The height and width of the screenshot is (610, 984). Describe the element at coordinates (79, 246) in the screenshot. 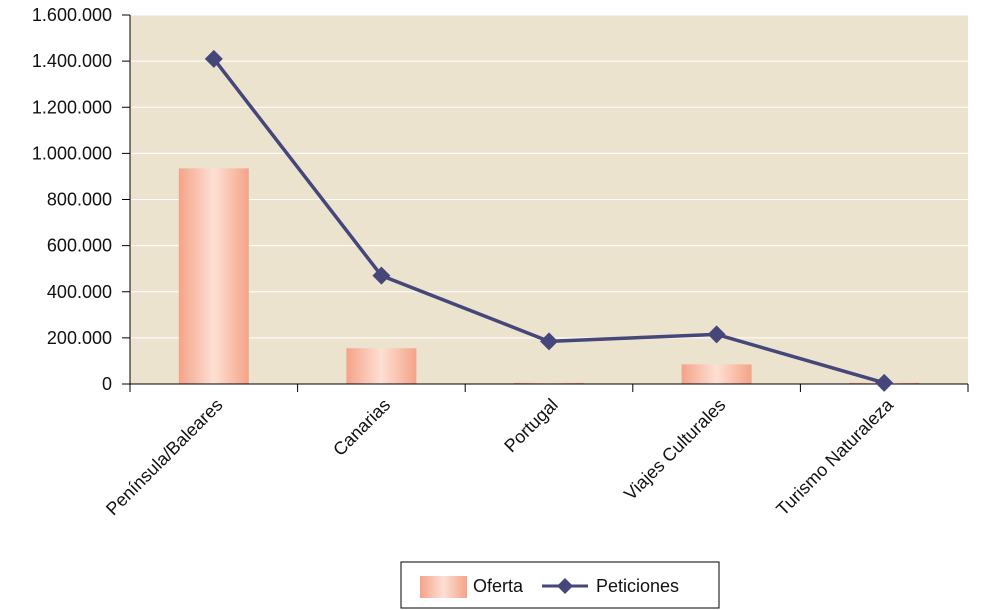

I see `y-tick-label: 600.000` at that location.